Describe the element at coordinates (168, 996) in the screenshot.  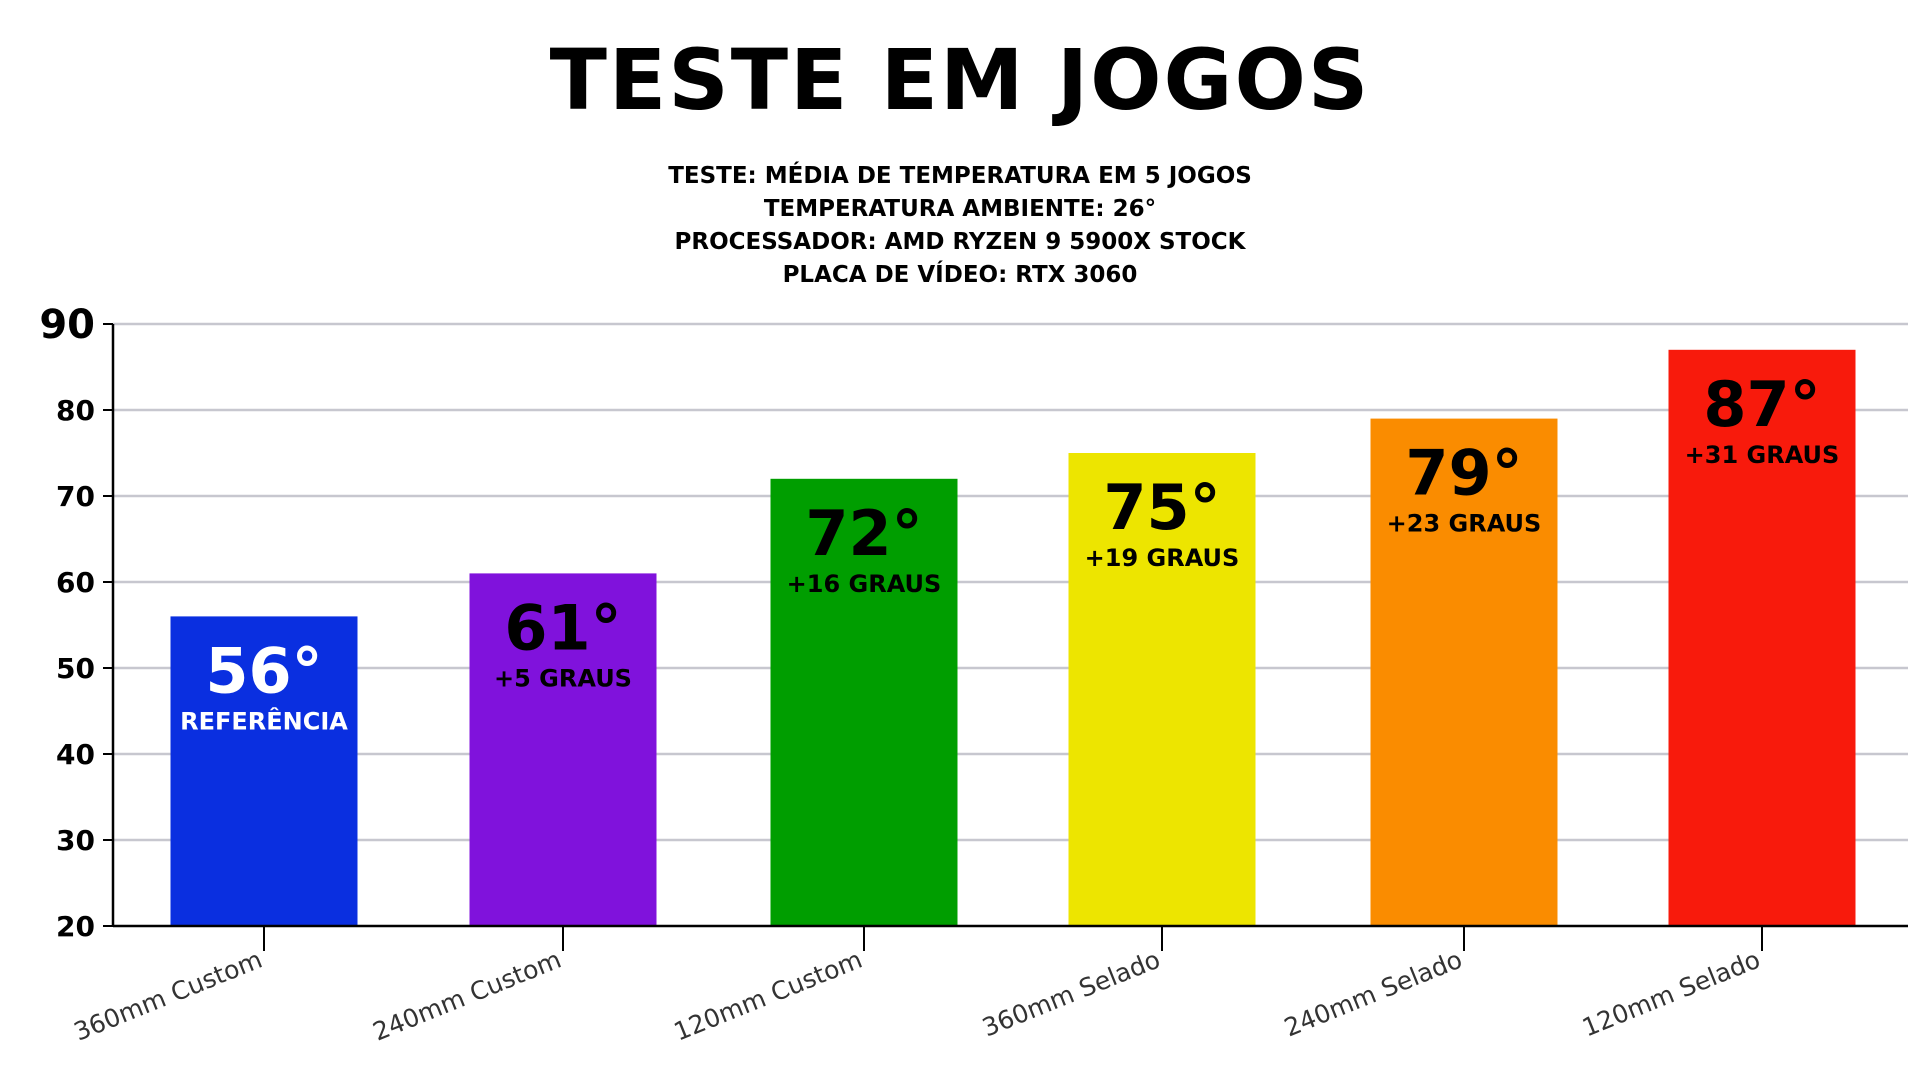
I see `x-tick-label: 360mm Custom` at that location.